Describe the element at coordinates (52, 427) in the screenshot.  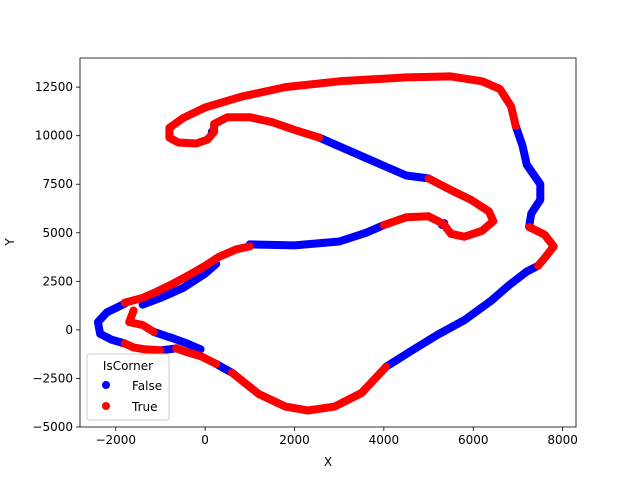
I see `y-tick-label: −5000` at that location.